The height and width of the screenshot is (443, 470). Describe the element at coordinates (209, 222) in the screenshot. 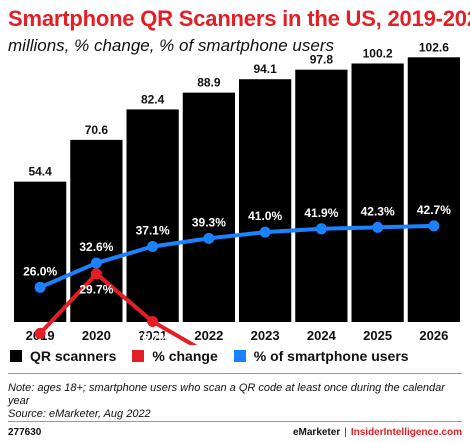

I see `share-value-label: 39.3%` at that location.